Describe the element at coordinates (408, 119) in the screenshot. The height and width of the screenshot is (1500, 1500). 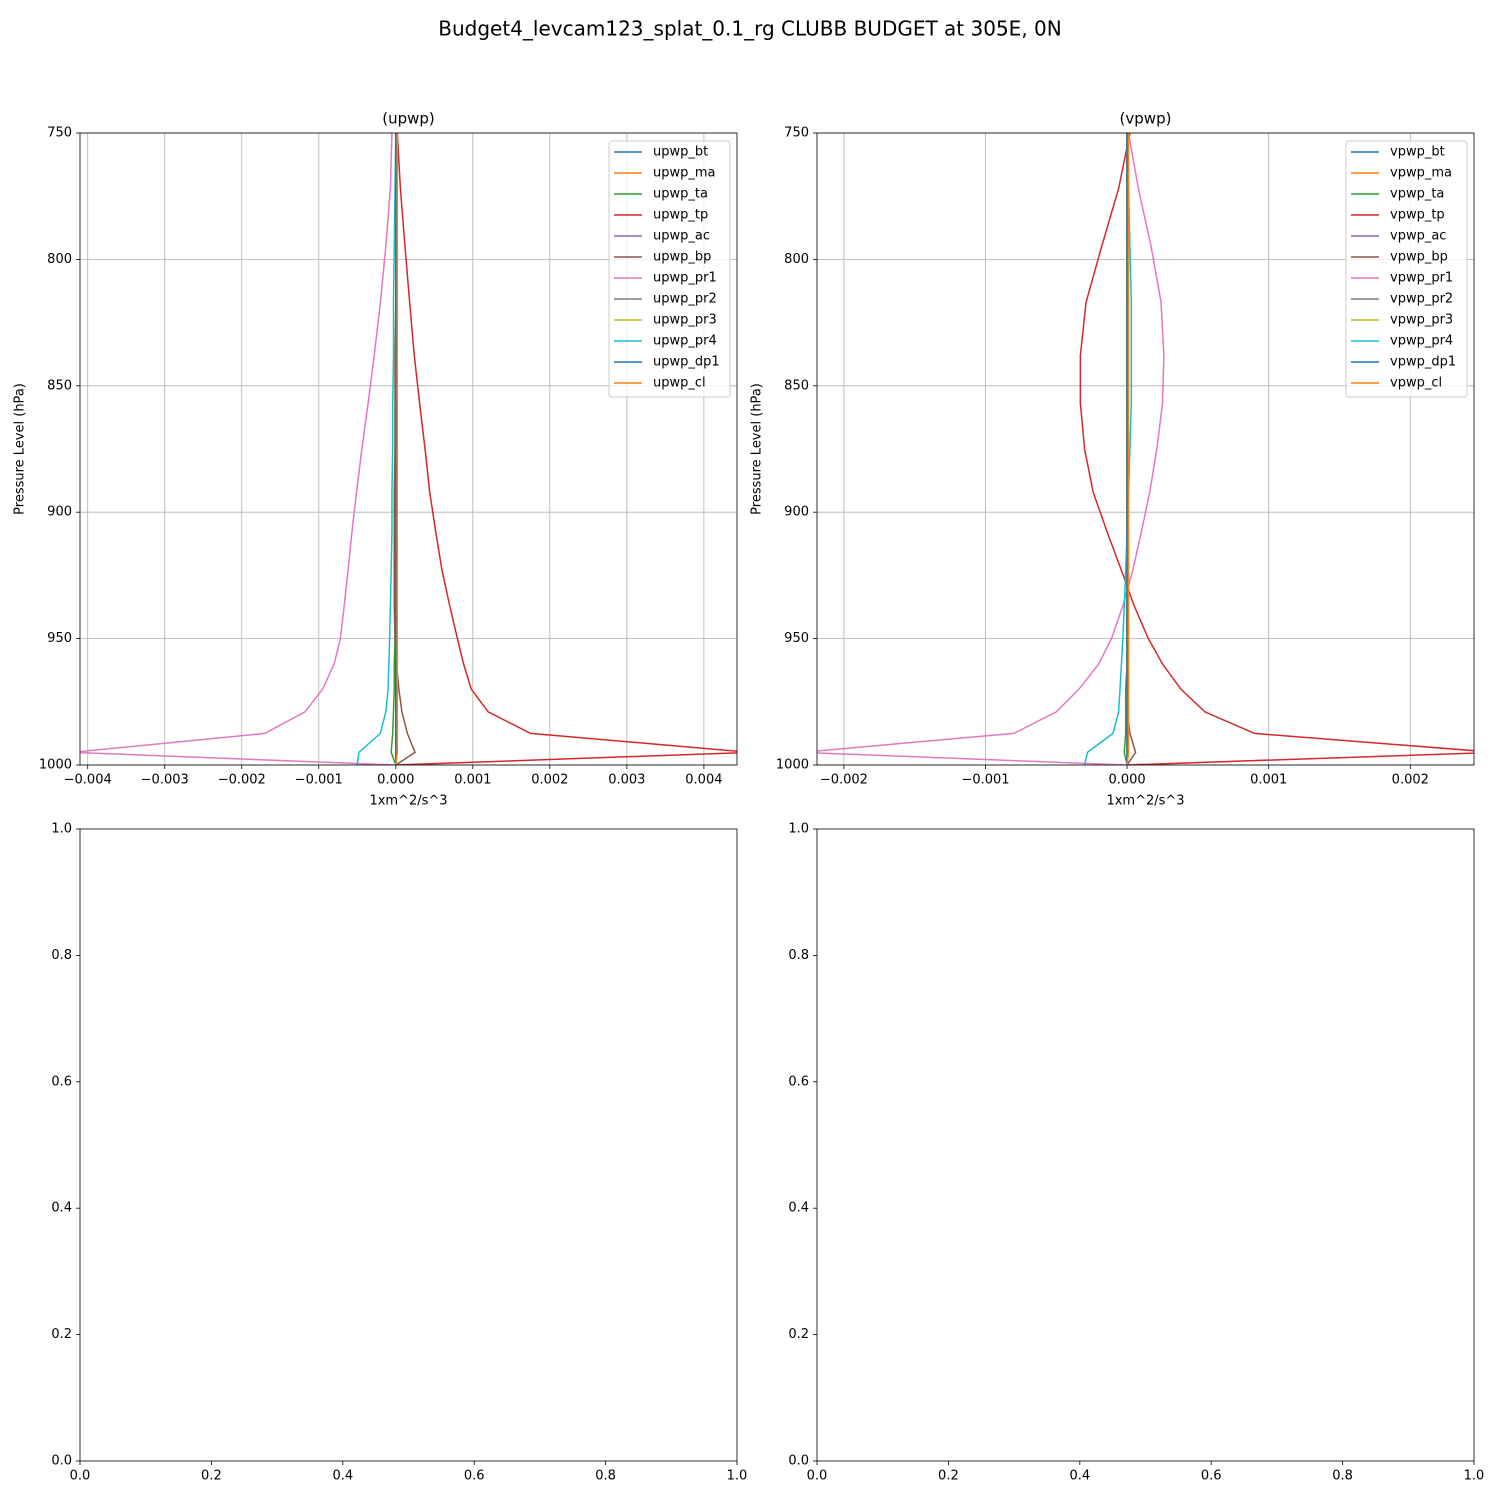
I see `axes-title: (upwp)` at that location.